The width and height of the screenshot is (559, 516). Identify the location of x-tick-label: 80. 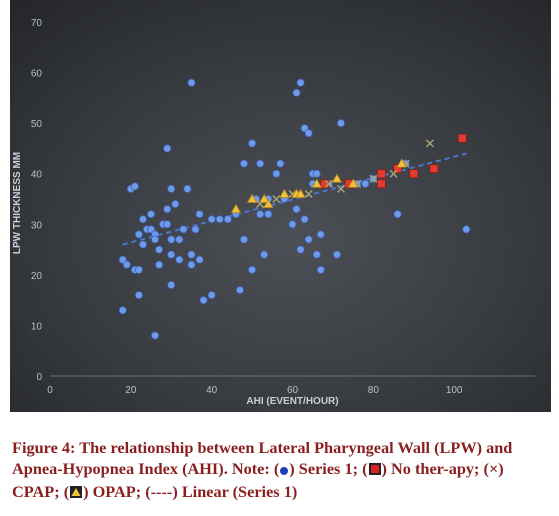
(374, 390).